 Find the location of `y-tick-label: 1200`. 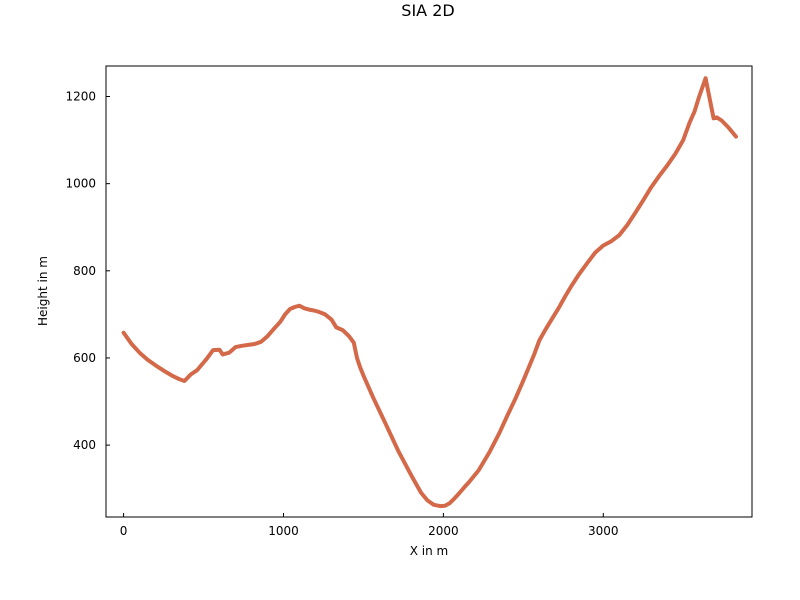

y-tick-label: 1200 is located at coordinates (80, 97).